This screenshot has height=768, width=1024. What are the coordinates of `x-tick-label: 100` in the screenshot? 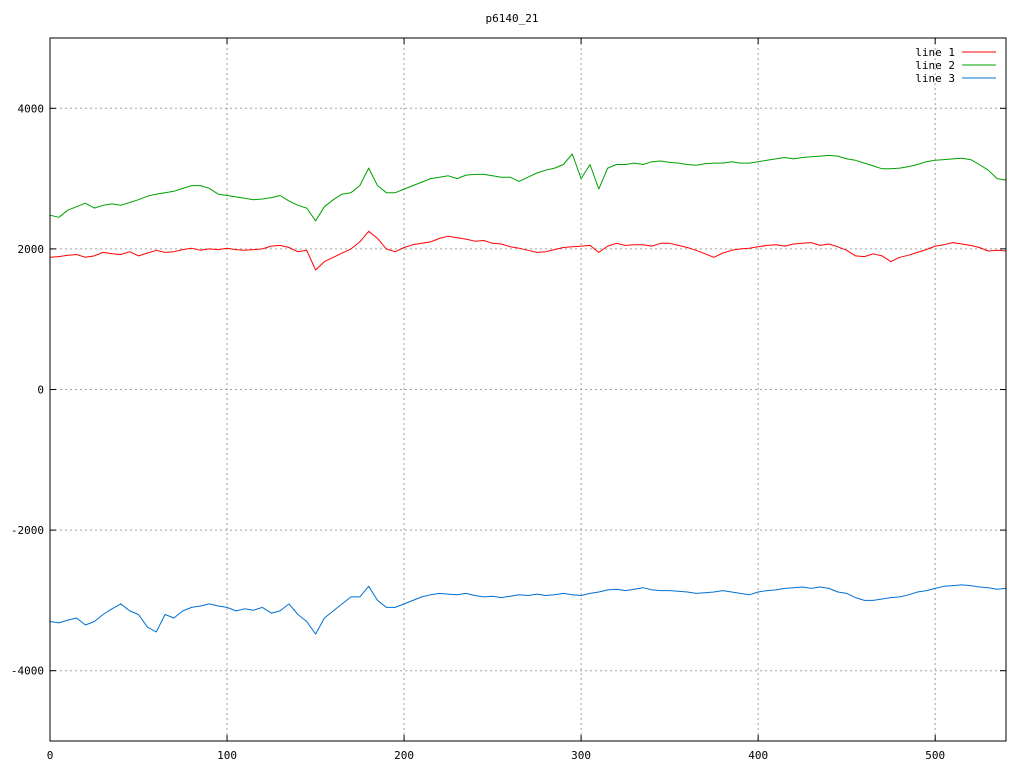 It's located at (227, 755).